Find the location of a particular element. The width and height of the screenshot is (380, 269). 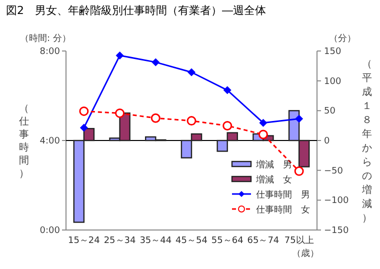

x-tick-label: 75以上 is located at coordinates (299, 240).